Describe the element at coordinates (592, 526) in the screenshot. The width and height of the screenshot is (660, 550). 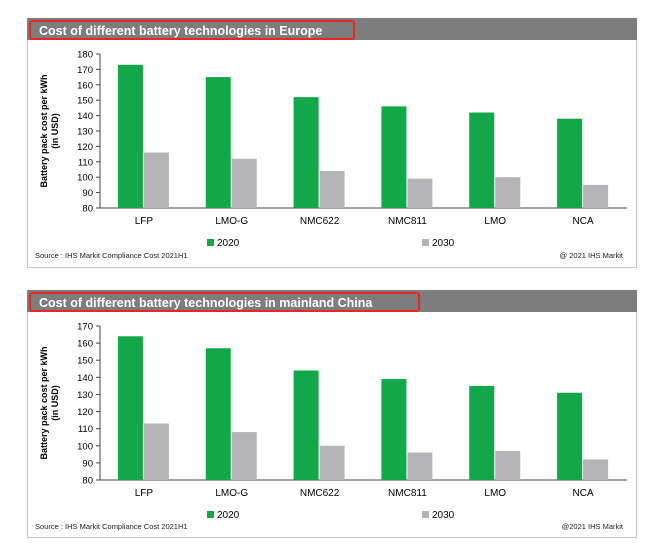
I see `copyright-note: @2021 IHS Markit` at that location.